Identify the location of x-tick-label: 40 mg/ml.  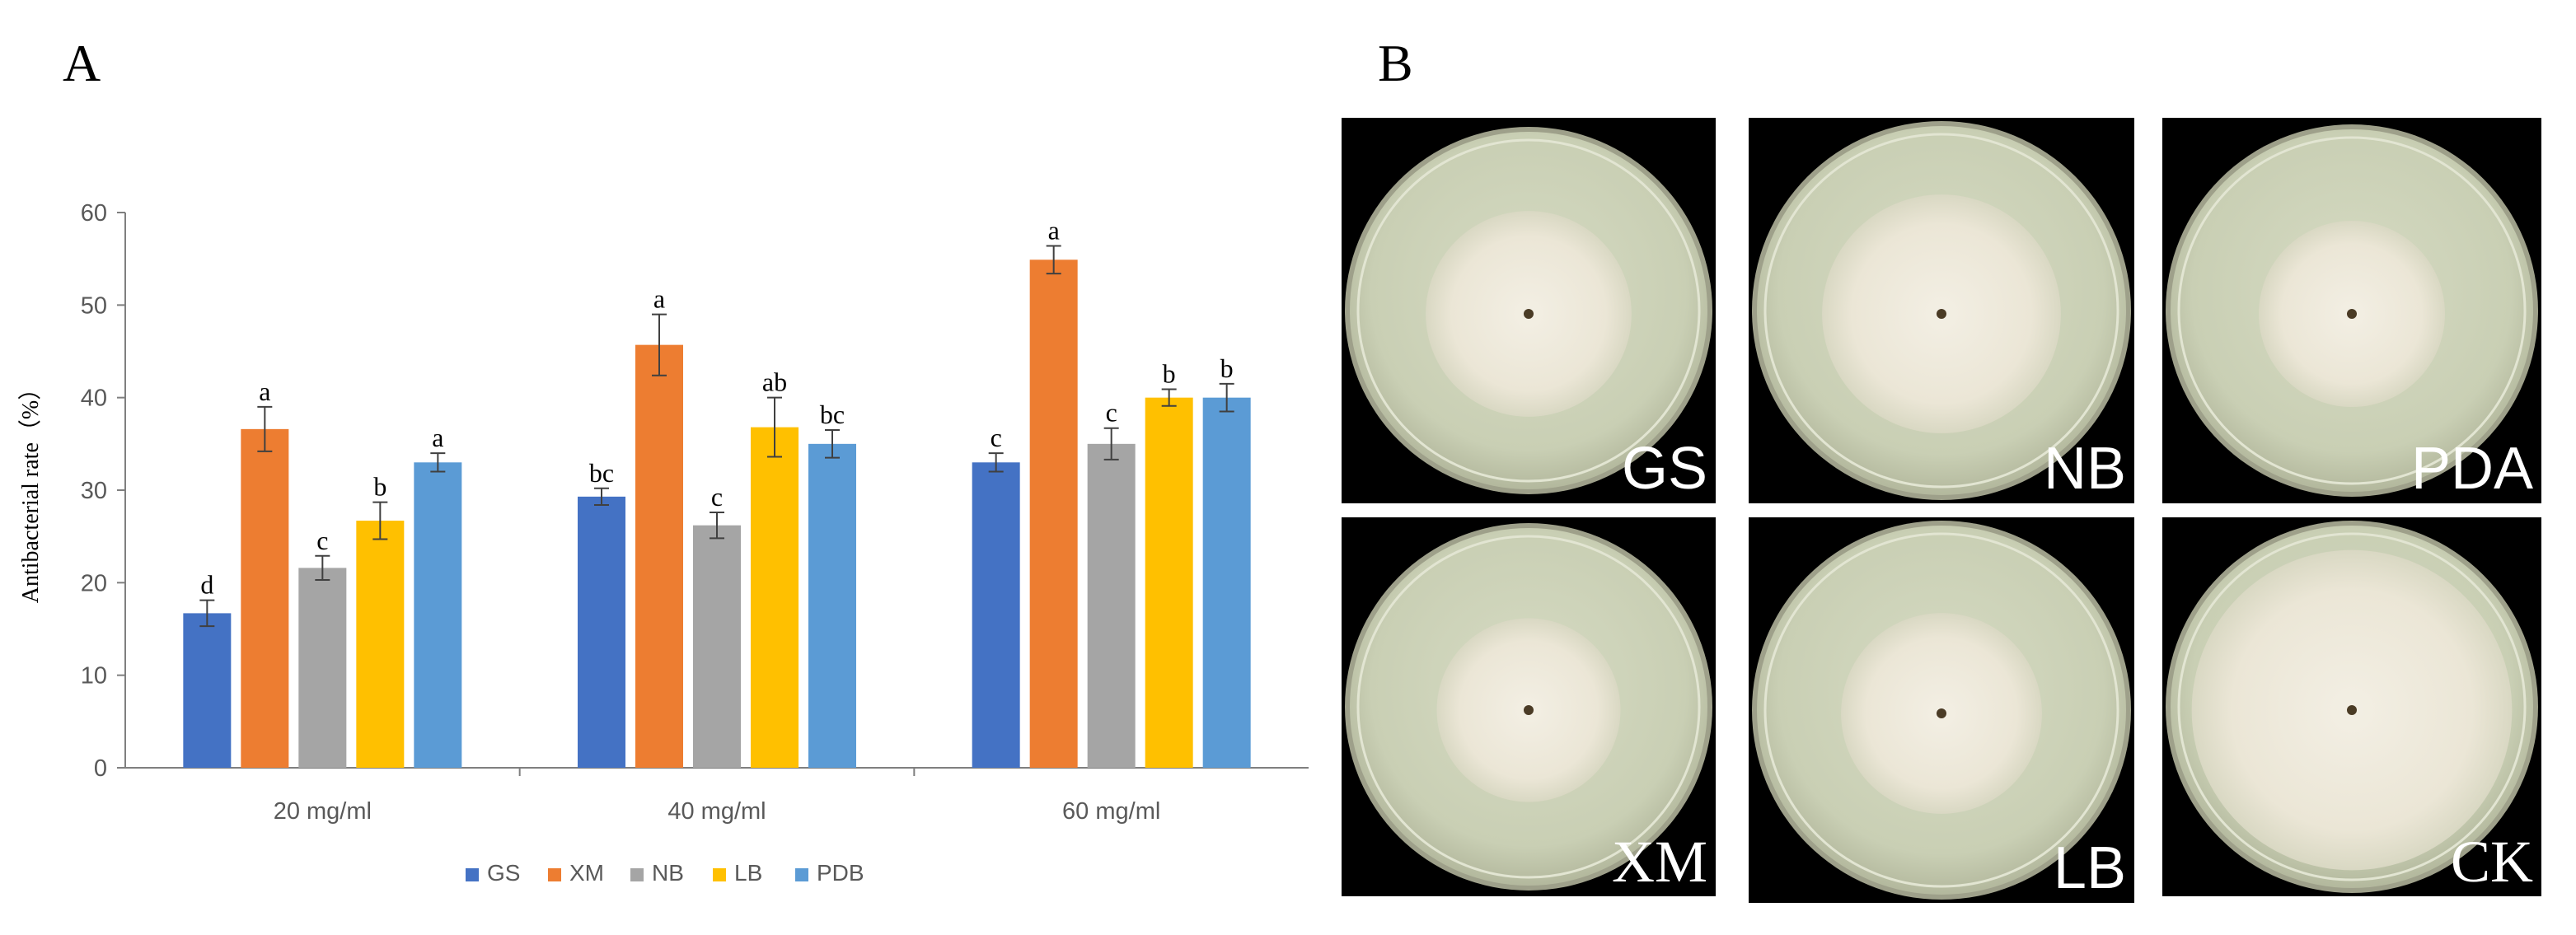
(716, 811).